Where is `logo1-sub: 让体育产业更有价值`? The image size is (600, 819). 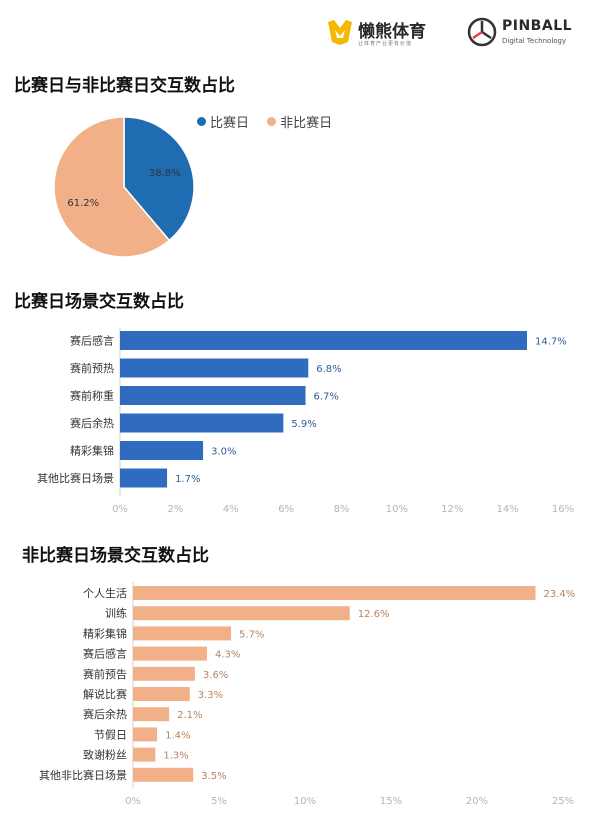 logo1-sub: 让体育产业更有价值 is located at coordinates (385, 44).